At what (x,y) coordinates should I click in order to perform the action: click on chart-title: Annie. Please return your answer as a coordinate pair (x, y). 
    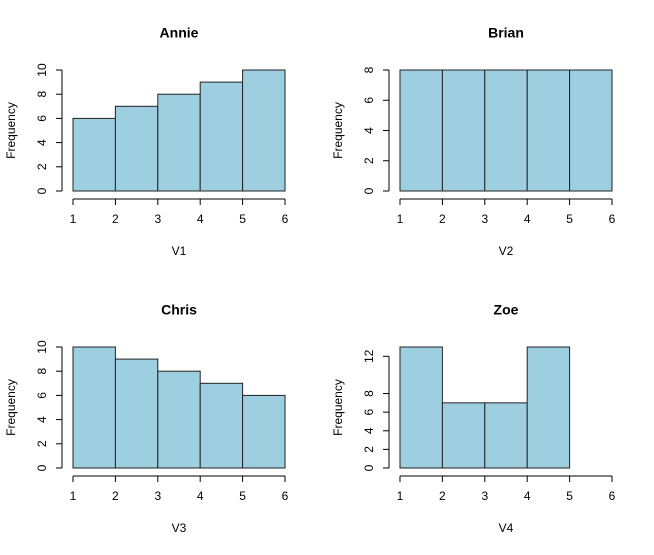
    Looking at the image, I should click on (179, 33).